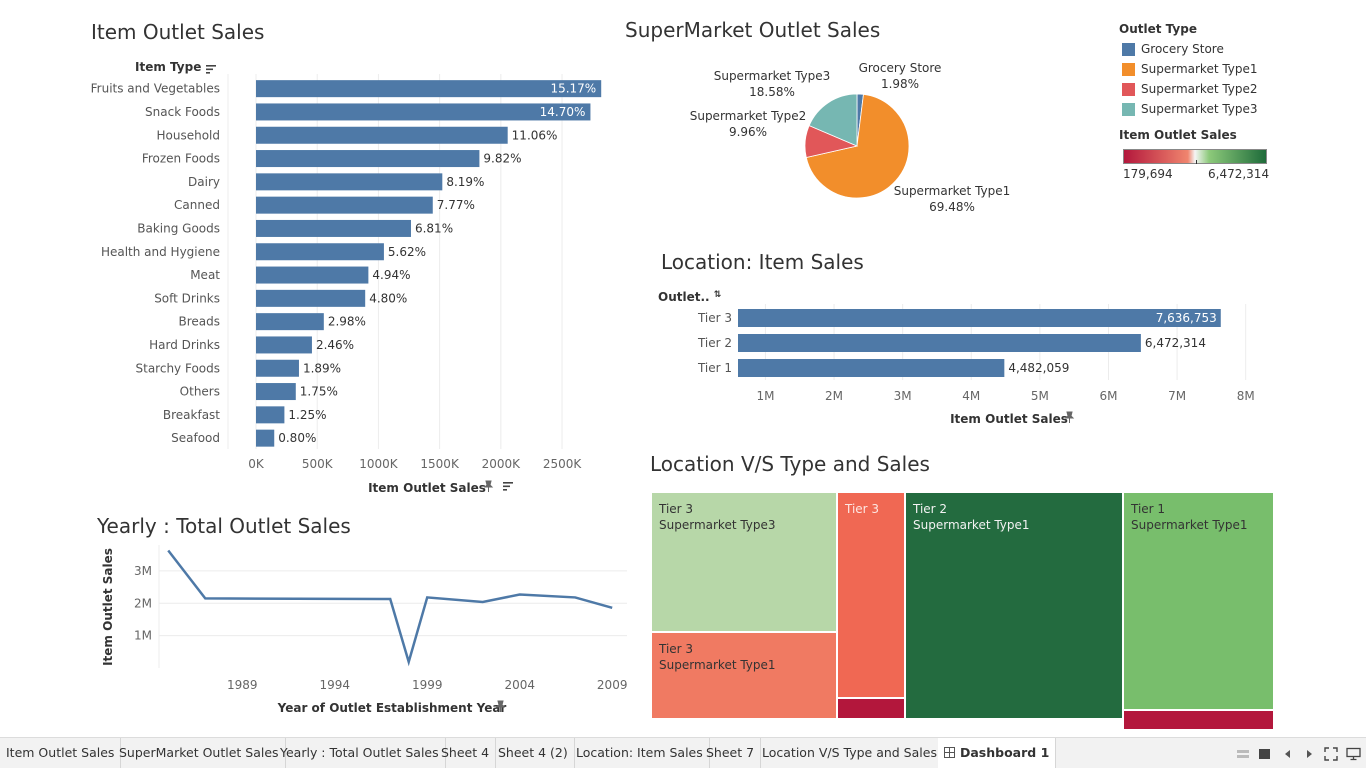 Image resolution: width=1366 pixels, height=768 pixels. What do you see at coordinates (360, 753) in the screenshot?
I see `sheet-tab: Yearly : Total Outlet Sales` at bounding box center [360, 753].